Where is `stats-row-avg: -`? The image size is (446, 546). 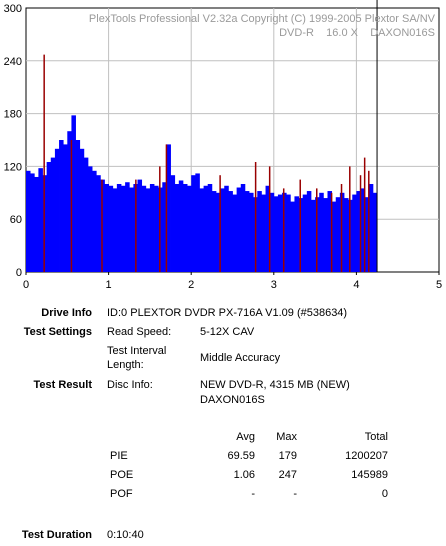 stats-row-avg: - is located at coordinates (253, 494).